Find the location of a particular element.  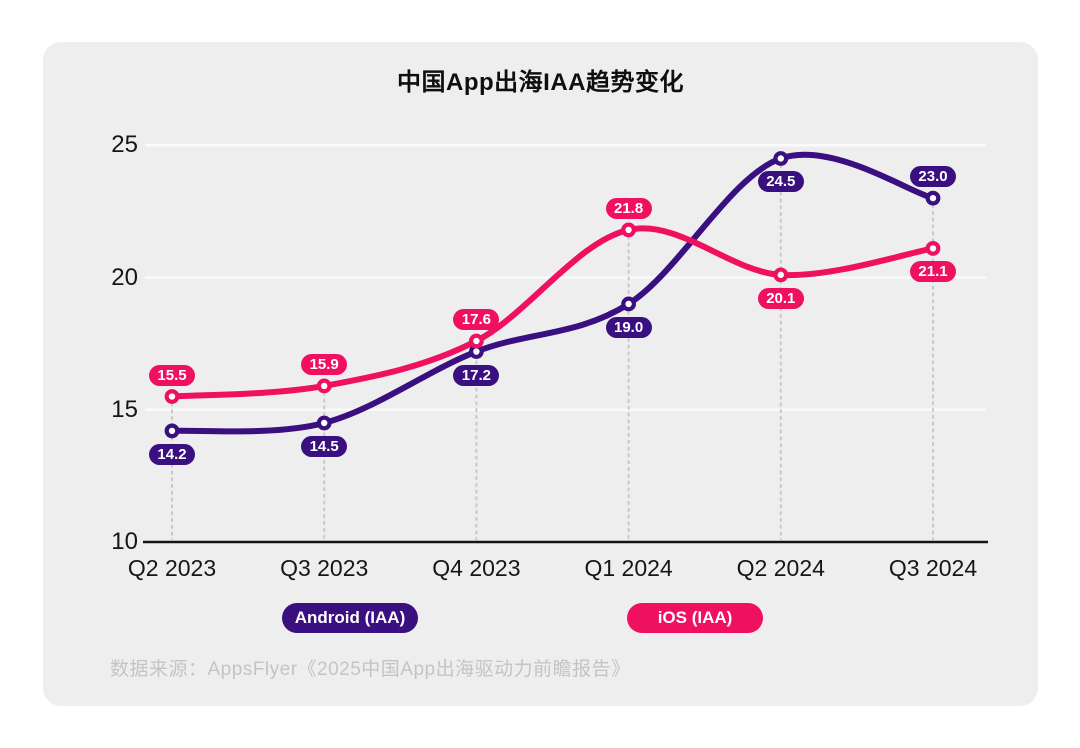

y-tick-label: 25 is located at coordinates (124, 145).